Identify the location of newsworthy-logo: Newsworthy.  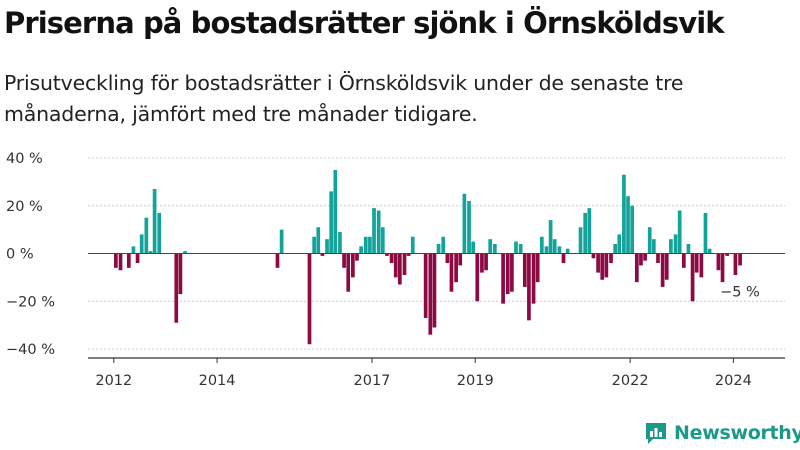
(722, 433).